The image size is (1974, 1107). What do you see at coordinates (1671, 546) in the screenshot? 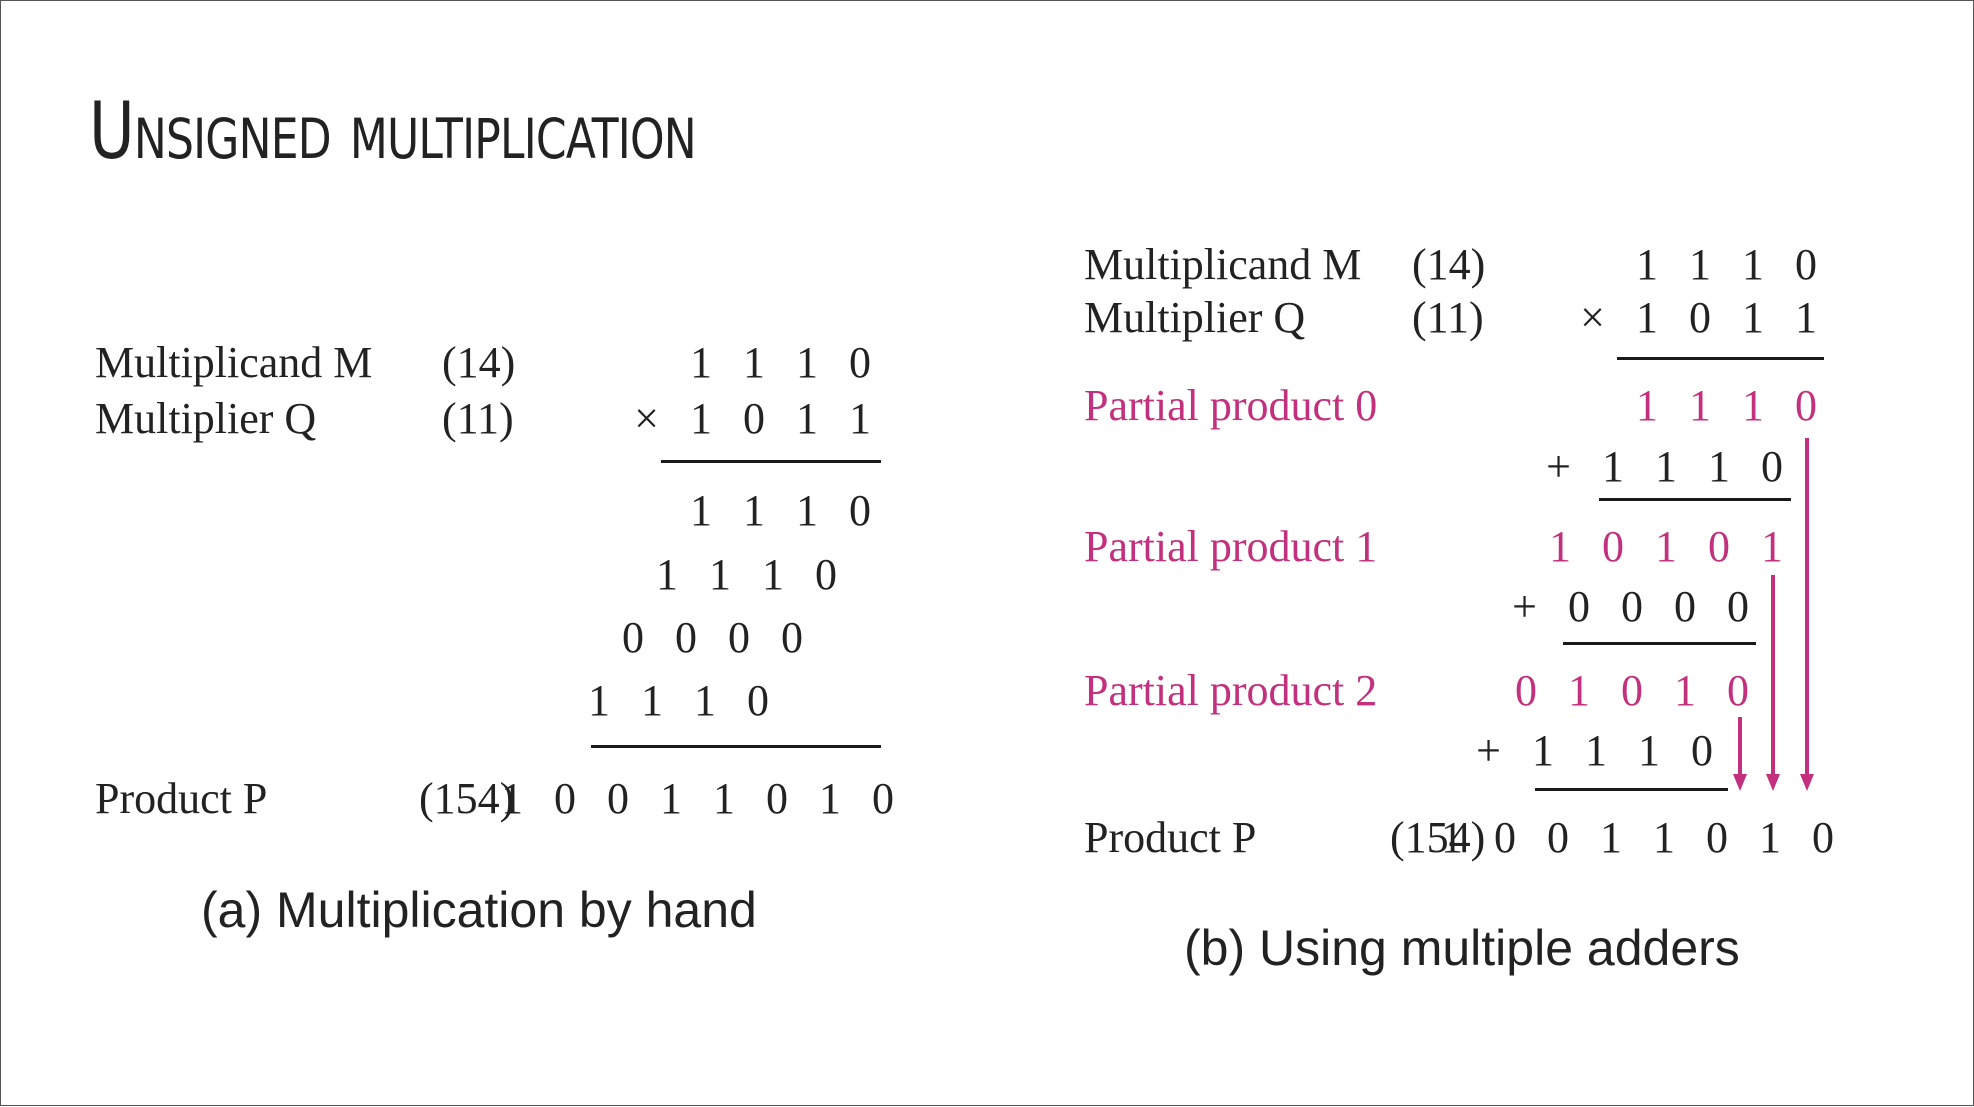
I see `partial-product-1-value: 1 0 1 0 1` at bounding box center [1671, 546].